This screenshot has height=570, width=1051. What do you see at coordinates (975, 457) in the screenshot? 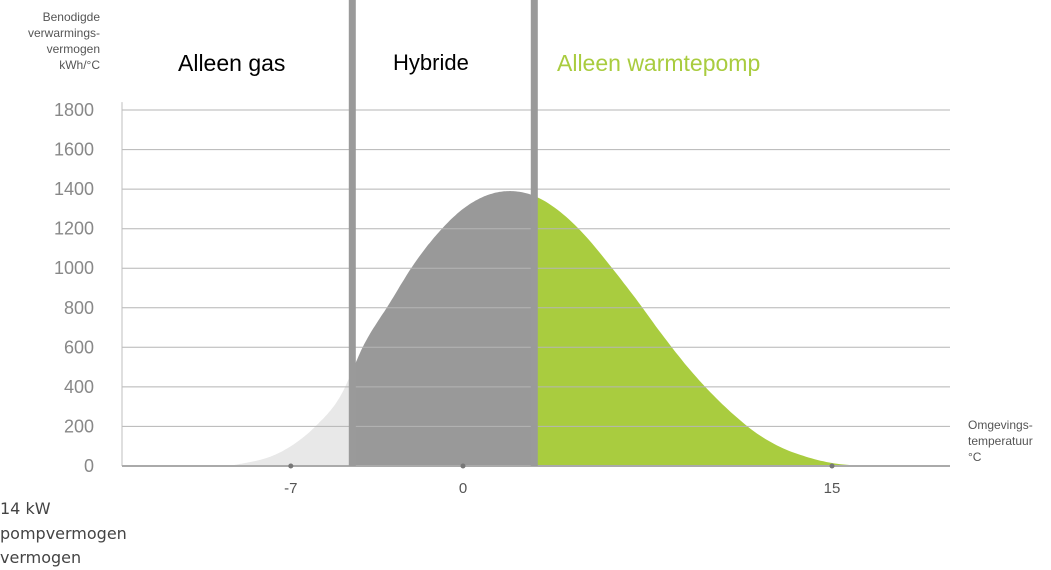
I see `x-axis-label-line-3: °C` at bounding box center [975, 457].